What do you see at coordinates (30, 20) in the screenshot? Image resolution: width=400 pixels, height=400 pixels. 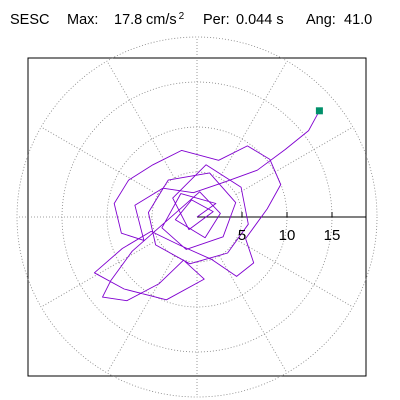 I see `station-code: SESC` at bounding box center [30, 20].